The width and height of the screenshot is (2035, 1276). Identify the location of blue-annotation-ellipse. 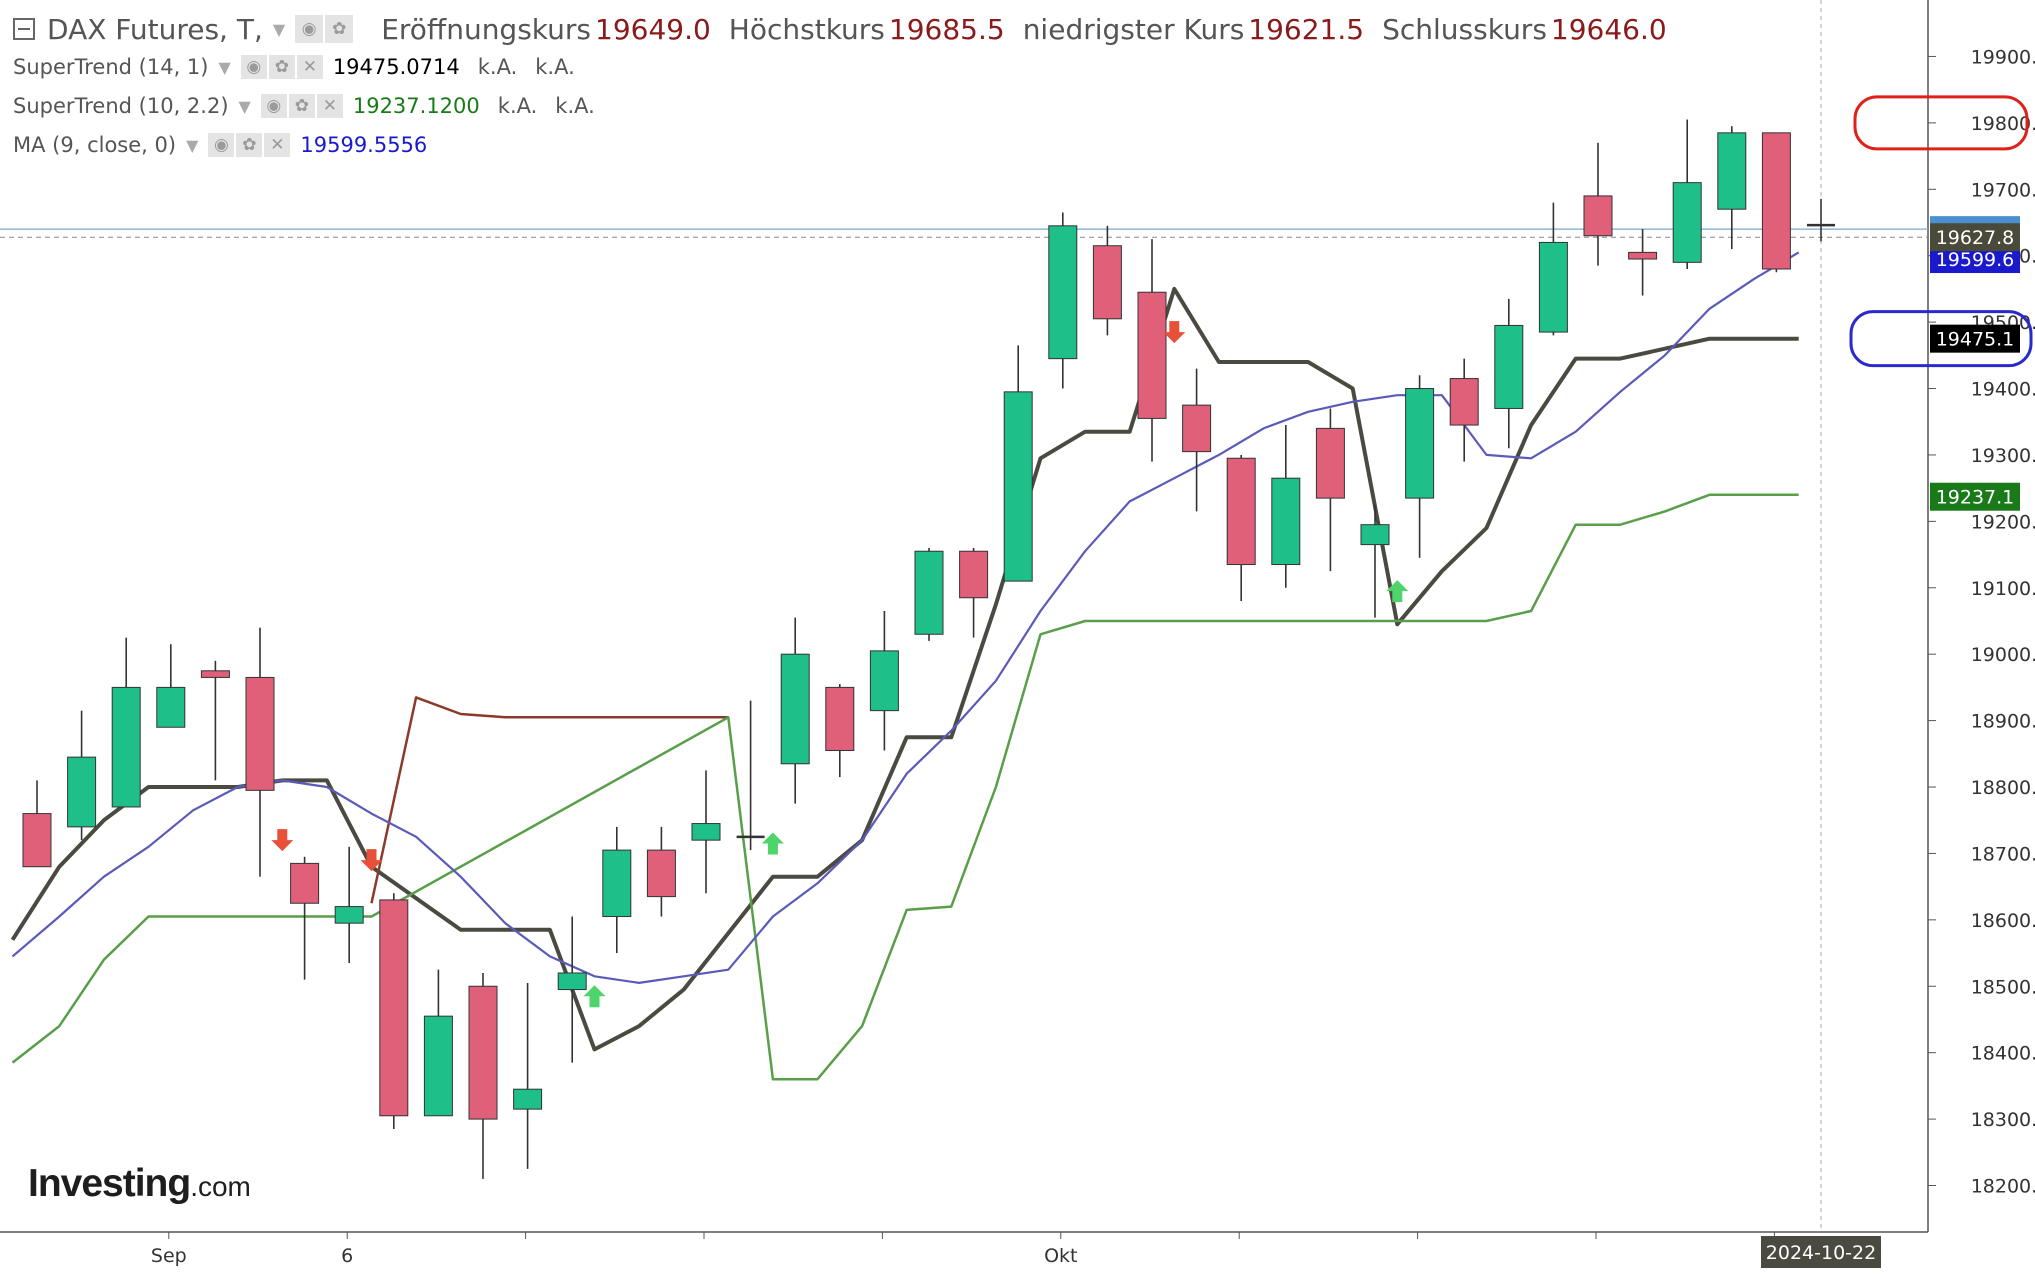
(1941, 339).